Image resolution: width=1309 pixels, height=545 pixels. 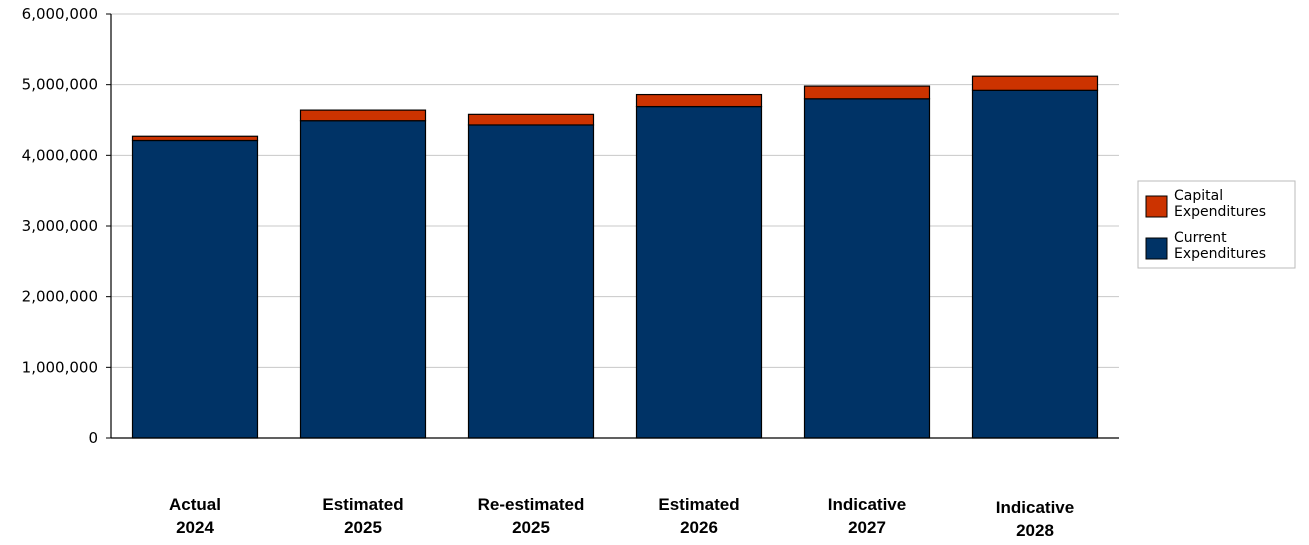 What do you see at coordinates (60, 226) in the screenshot?
I see `y-tick-label: 3,000,000` at bounding box center [60, 226].